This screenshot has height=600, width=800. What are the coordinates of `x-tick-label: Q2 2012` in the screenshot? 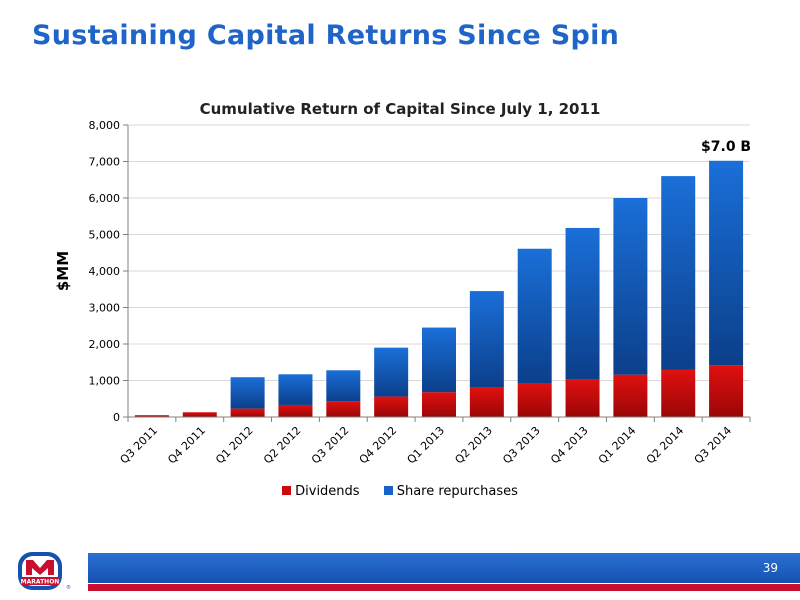 It's located at (282, 445).